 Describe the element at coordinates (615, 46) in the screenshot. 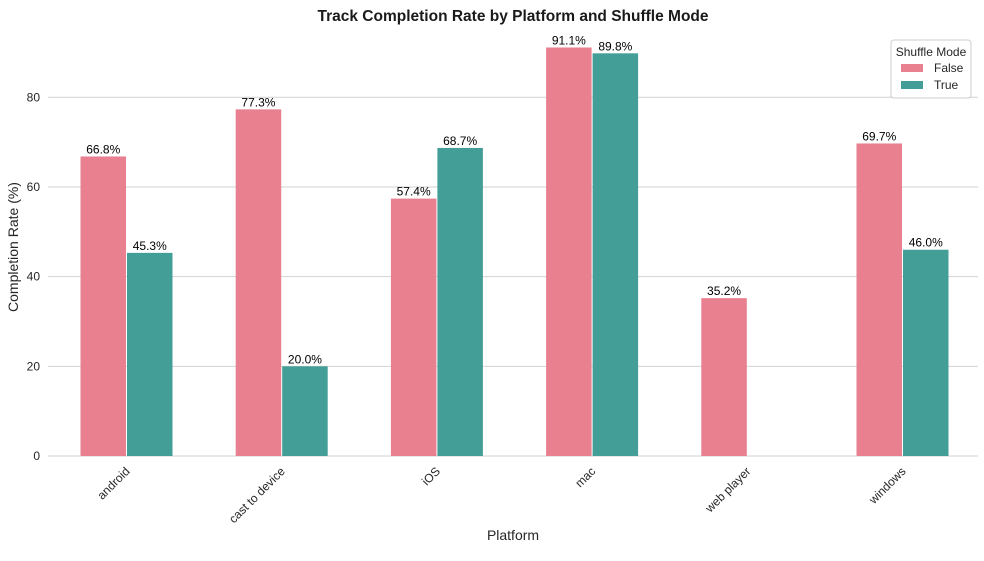

I see `bar-value-label: 89.8%` at that location.